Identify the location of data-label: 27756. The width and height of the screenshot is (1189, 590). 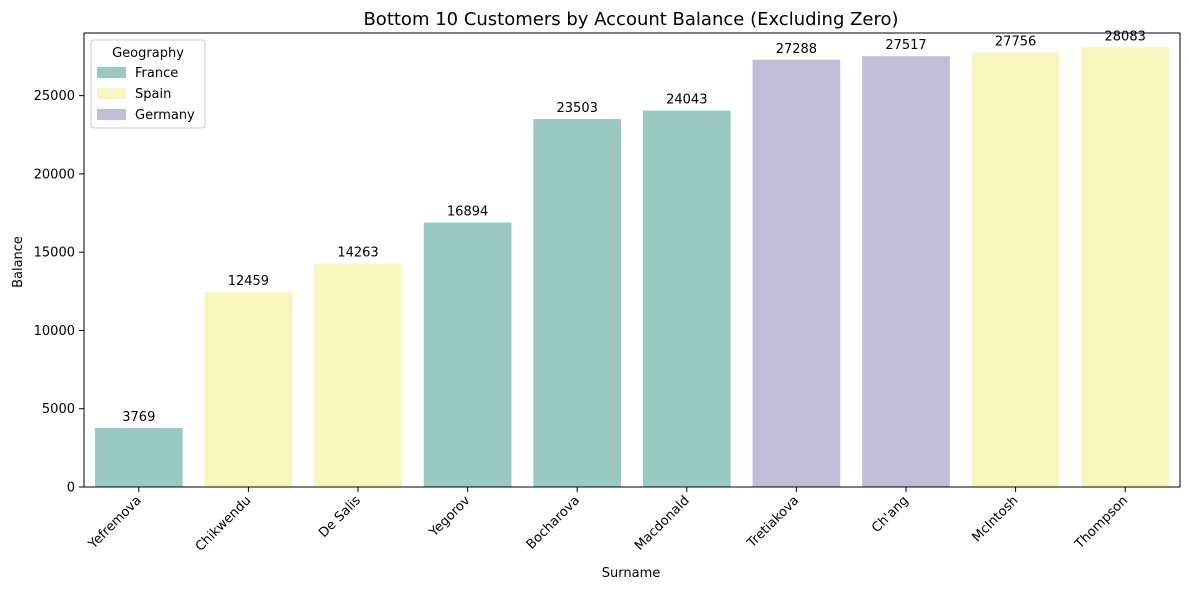
(1015, 41).